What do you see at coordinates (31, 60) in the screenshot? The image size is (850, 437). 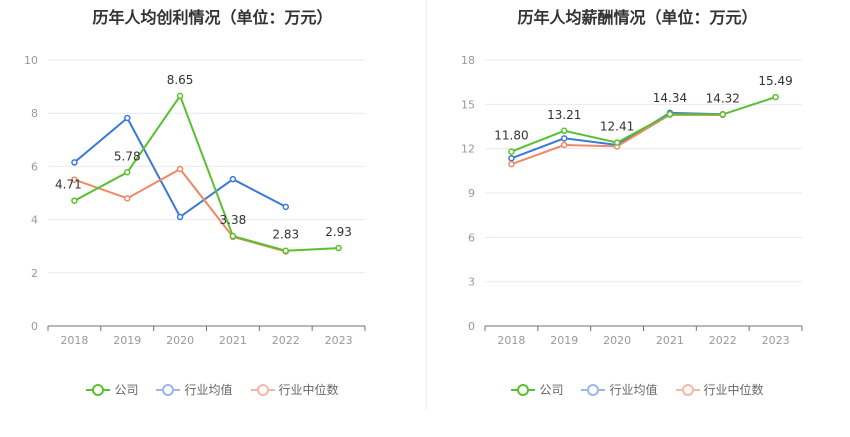 I see `y-tick-label: 10` at bounding box center [31, 60].